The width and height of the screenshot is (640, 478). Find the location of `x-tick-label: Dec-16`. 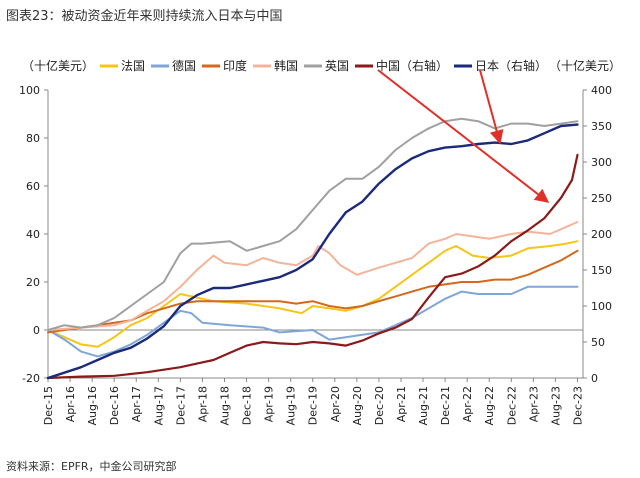

x-tick-label: Dec-16 is located at coordinates (114, 405).